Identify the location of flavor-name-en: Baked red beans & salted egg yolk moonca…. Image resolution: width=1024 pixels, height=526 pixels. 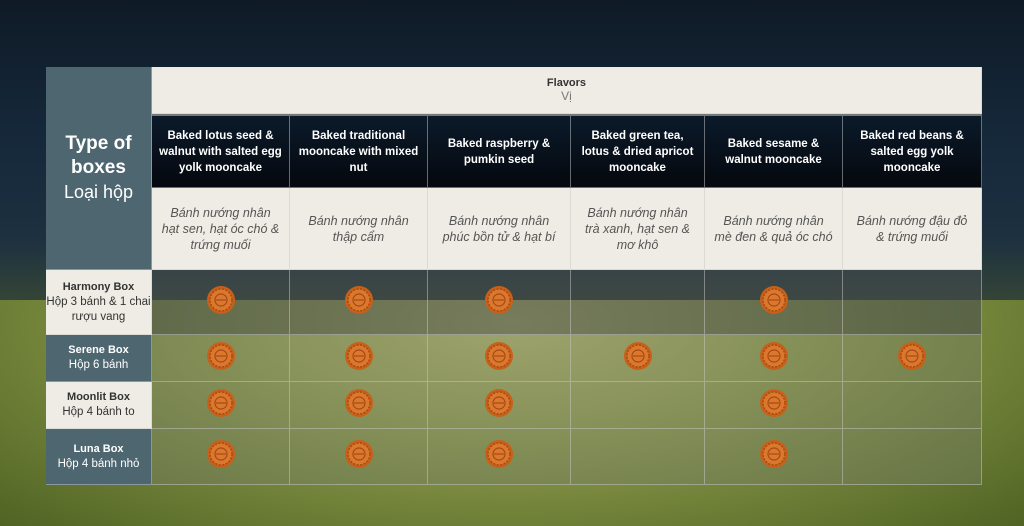
(912, 151).